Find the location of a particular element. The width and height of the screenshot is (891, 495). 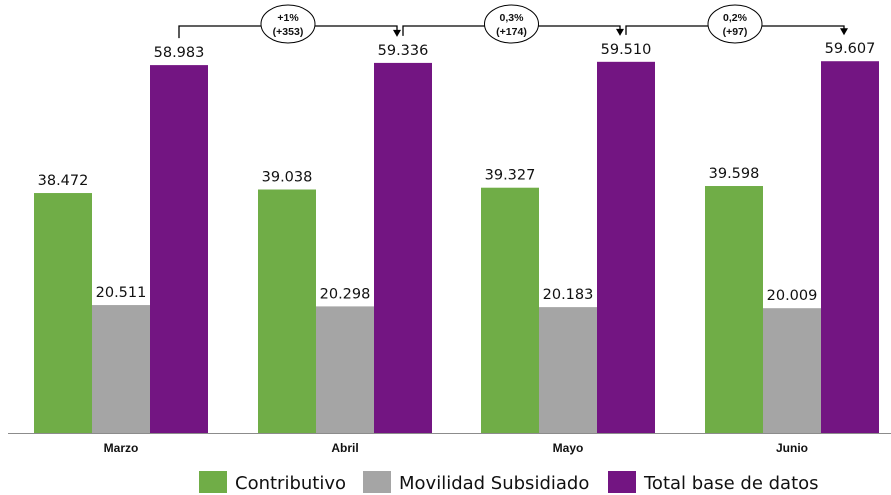

legend-label-contributivo: Contributivo is located at coordinates (290, 483).